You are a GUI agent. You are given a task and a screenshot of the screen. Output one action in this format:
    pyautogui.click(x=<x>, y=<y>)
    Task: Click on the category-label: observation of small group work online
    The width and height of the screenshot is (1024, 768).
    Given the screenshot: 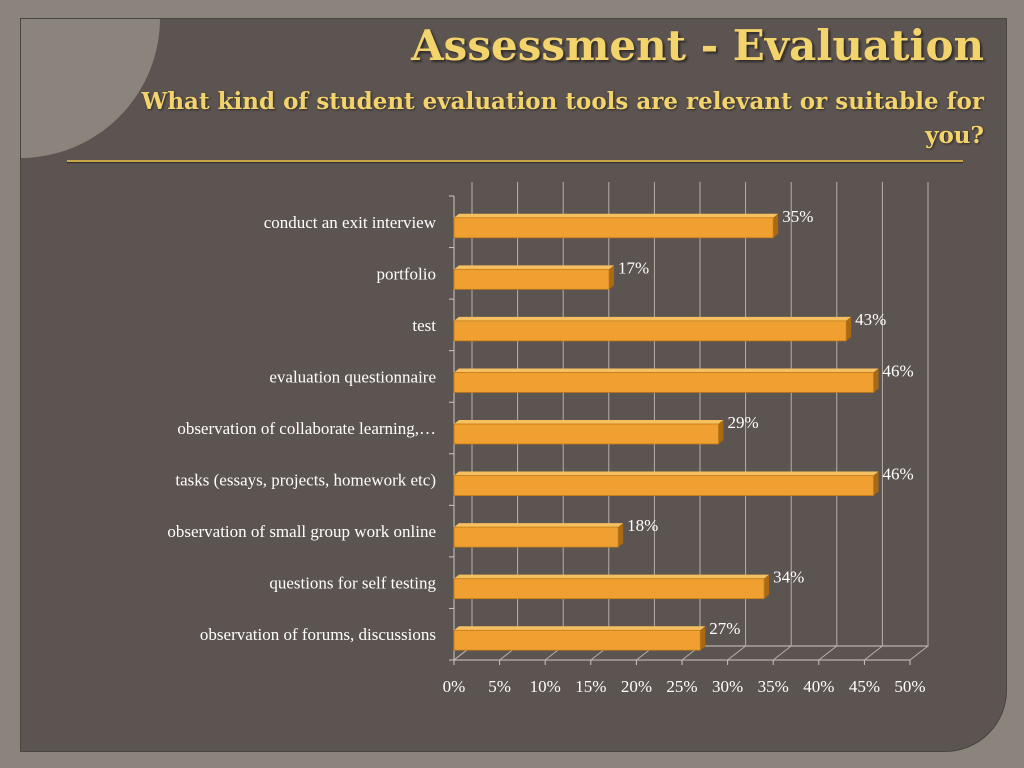 What is the action you would take?
    pyautogui.click(x=301, y=531)
    